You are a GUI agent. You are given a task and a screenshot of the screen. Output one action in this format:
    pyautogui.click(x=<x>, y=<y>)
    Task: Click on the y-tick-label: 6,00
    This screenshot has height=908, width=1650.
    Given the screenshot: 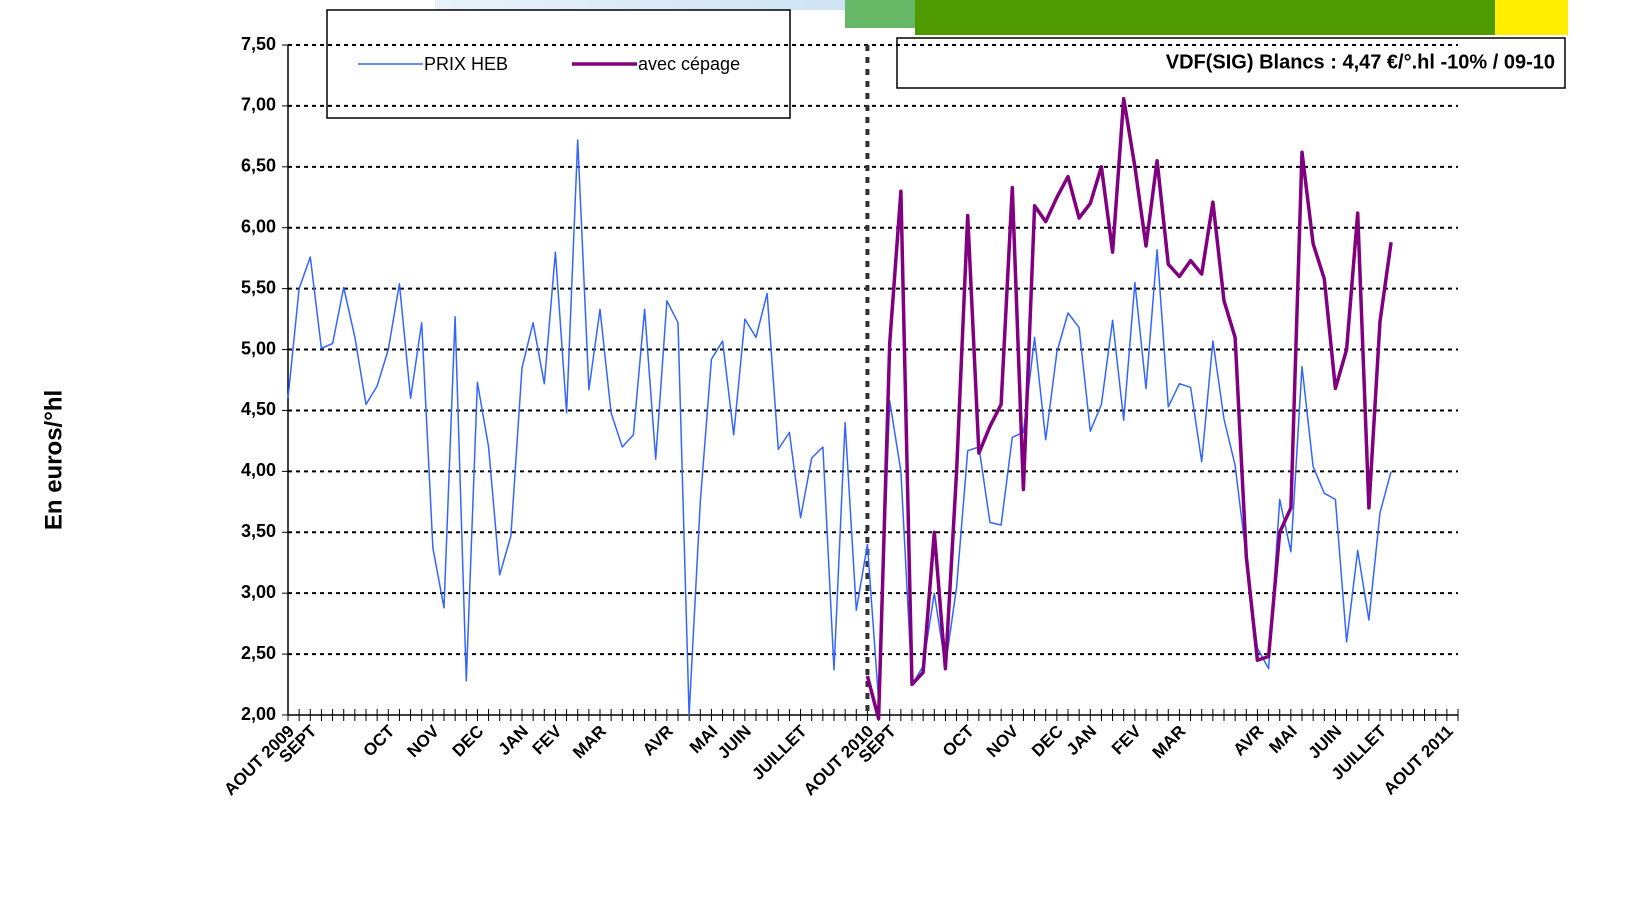 What is the action you would take?
    pyautogui.click(x=258, y=226)
    